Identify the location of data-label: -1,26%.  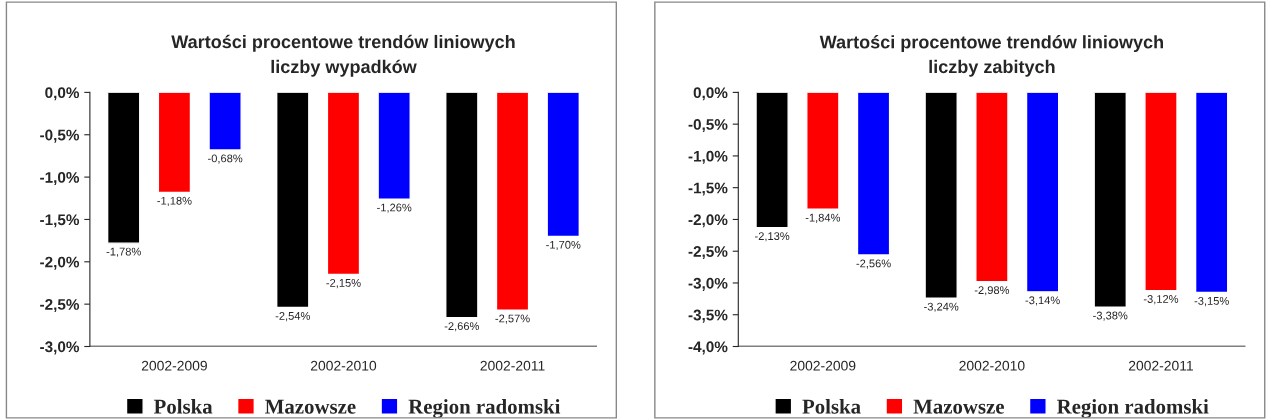
(394, 208).